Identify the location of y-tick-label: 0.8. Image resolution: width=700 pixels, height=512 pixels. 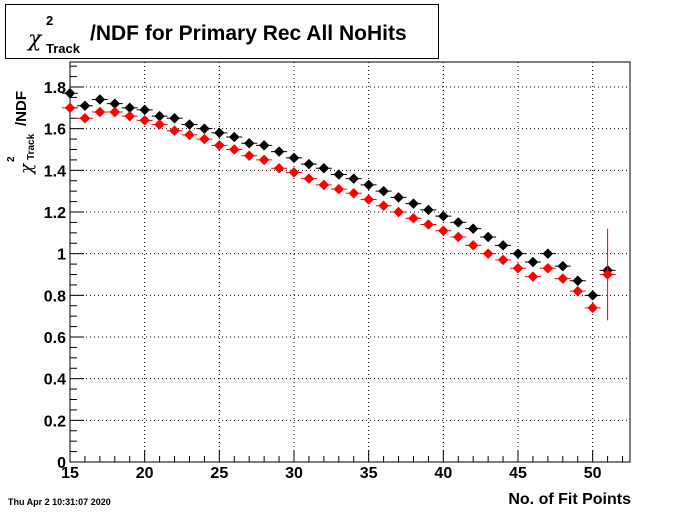
(55, 296).